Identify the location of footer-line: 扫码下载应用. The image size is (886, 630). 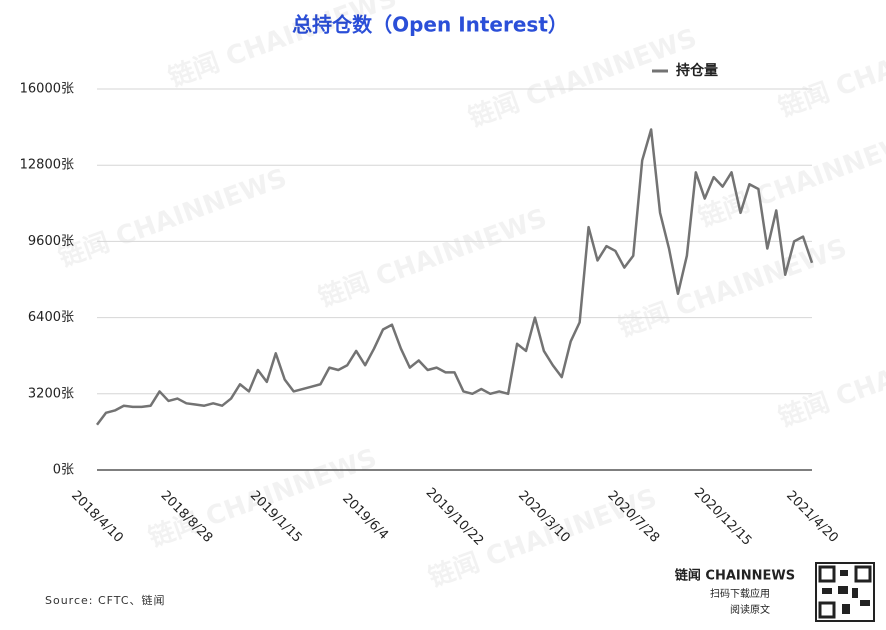
(740, 593).